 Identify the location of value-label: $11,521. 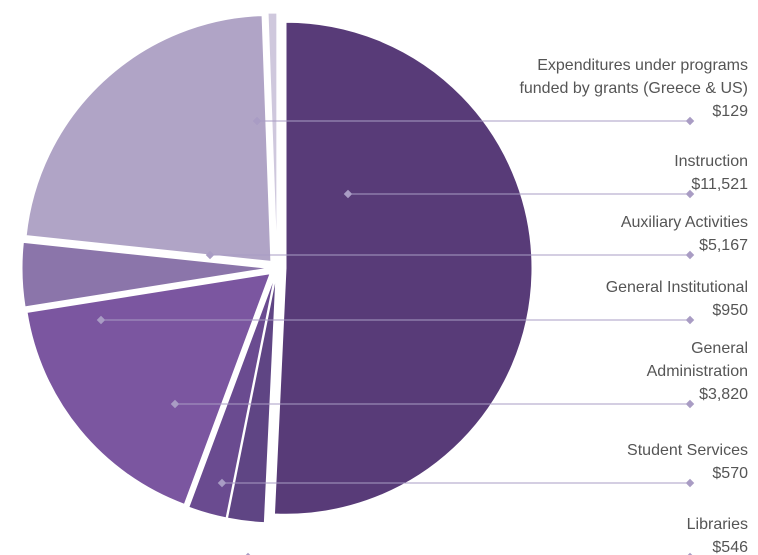
(719, 184).